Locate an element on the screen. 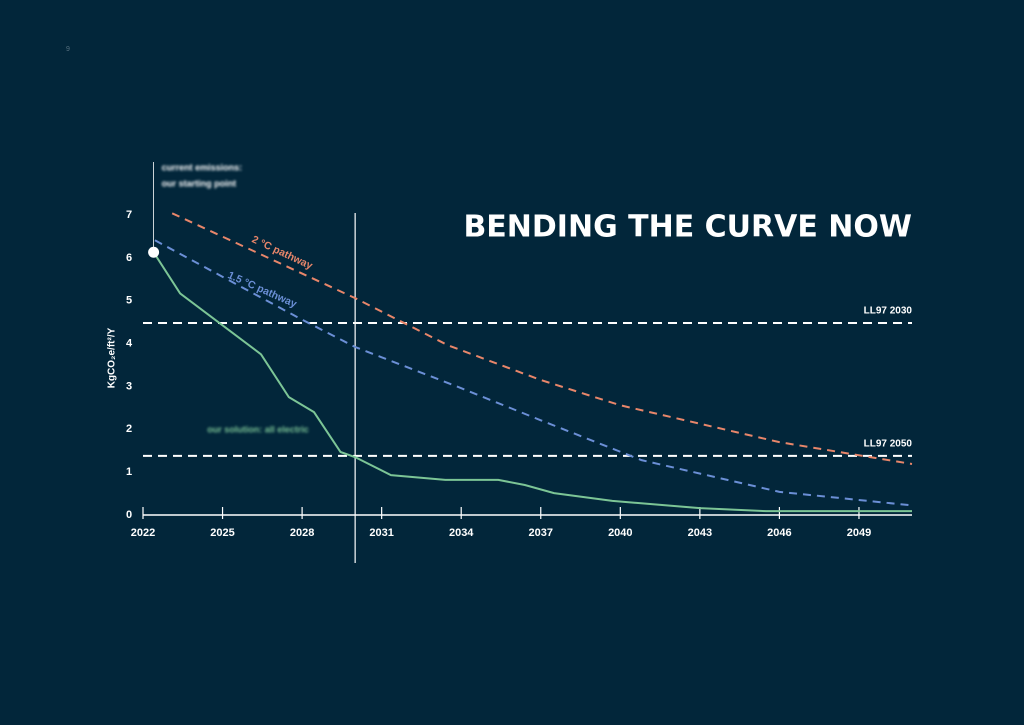 Image resolution: width=1024 pixels, height=725 pixels. start-point is located at coordinates (154, 252).